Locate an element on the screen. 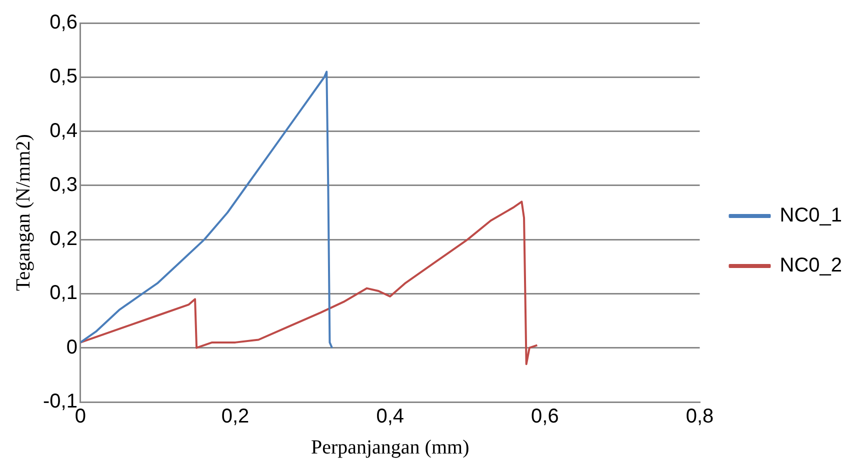  x-tick-label: 0,6 is located at coordinates (545, 417).